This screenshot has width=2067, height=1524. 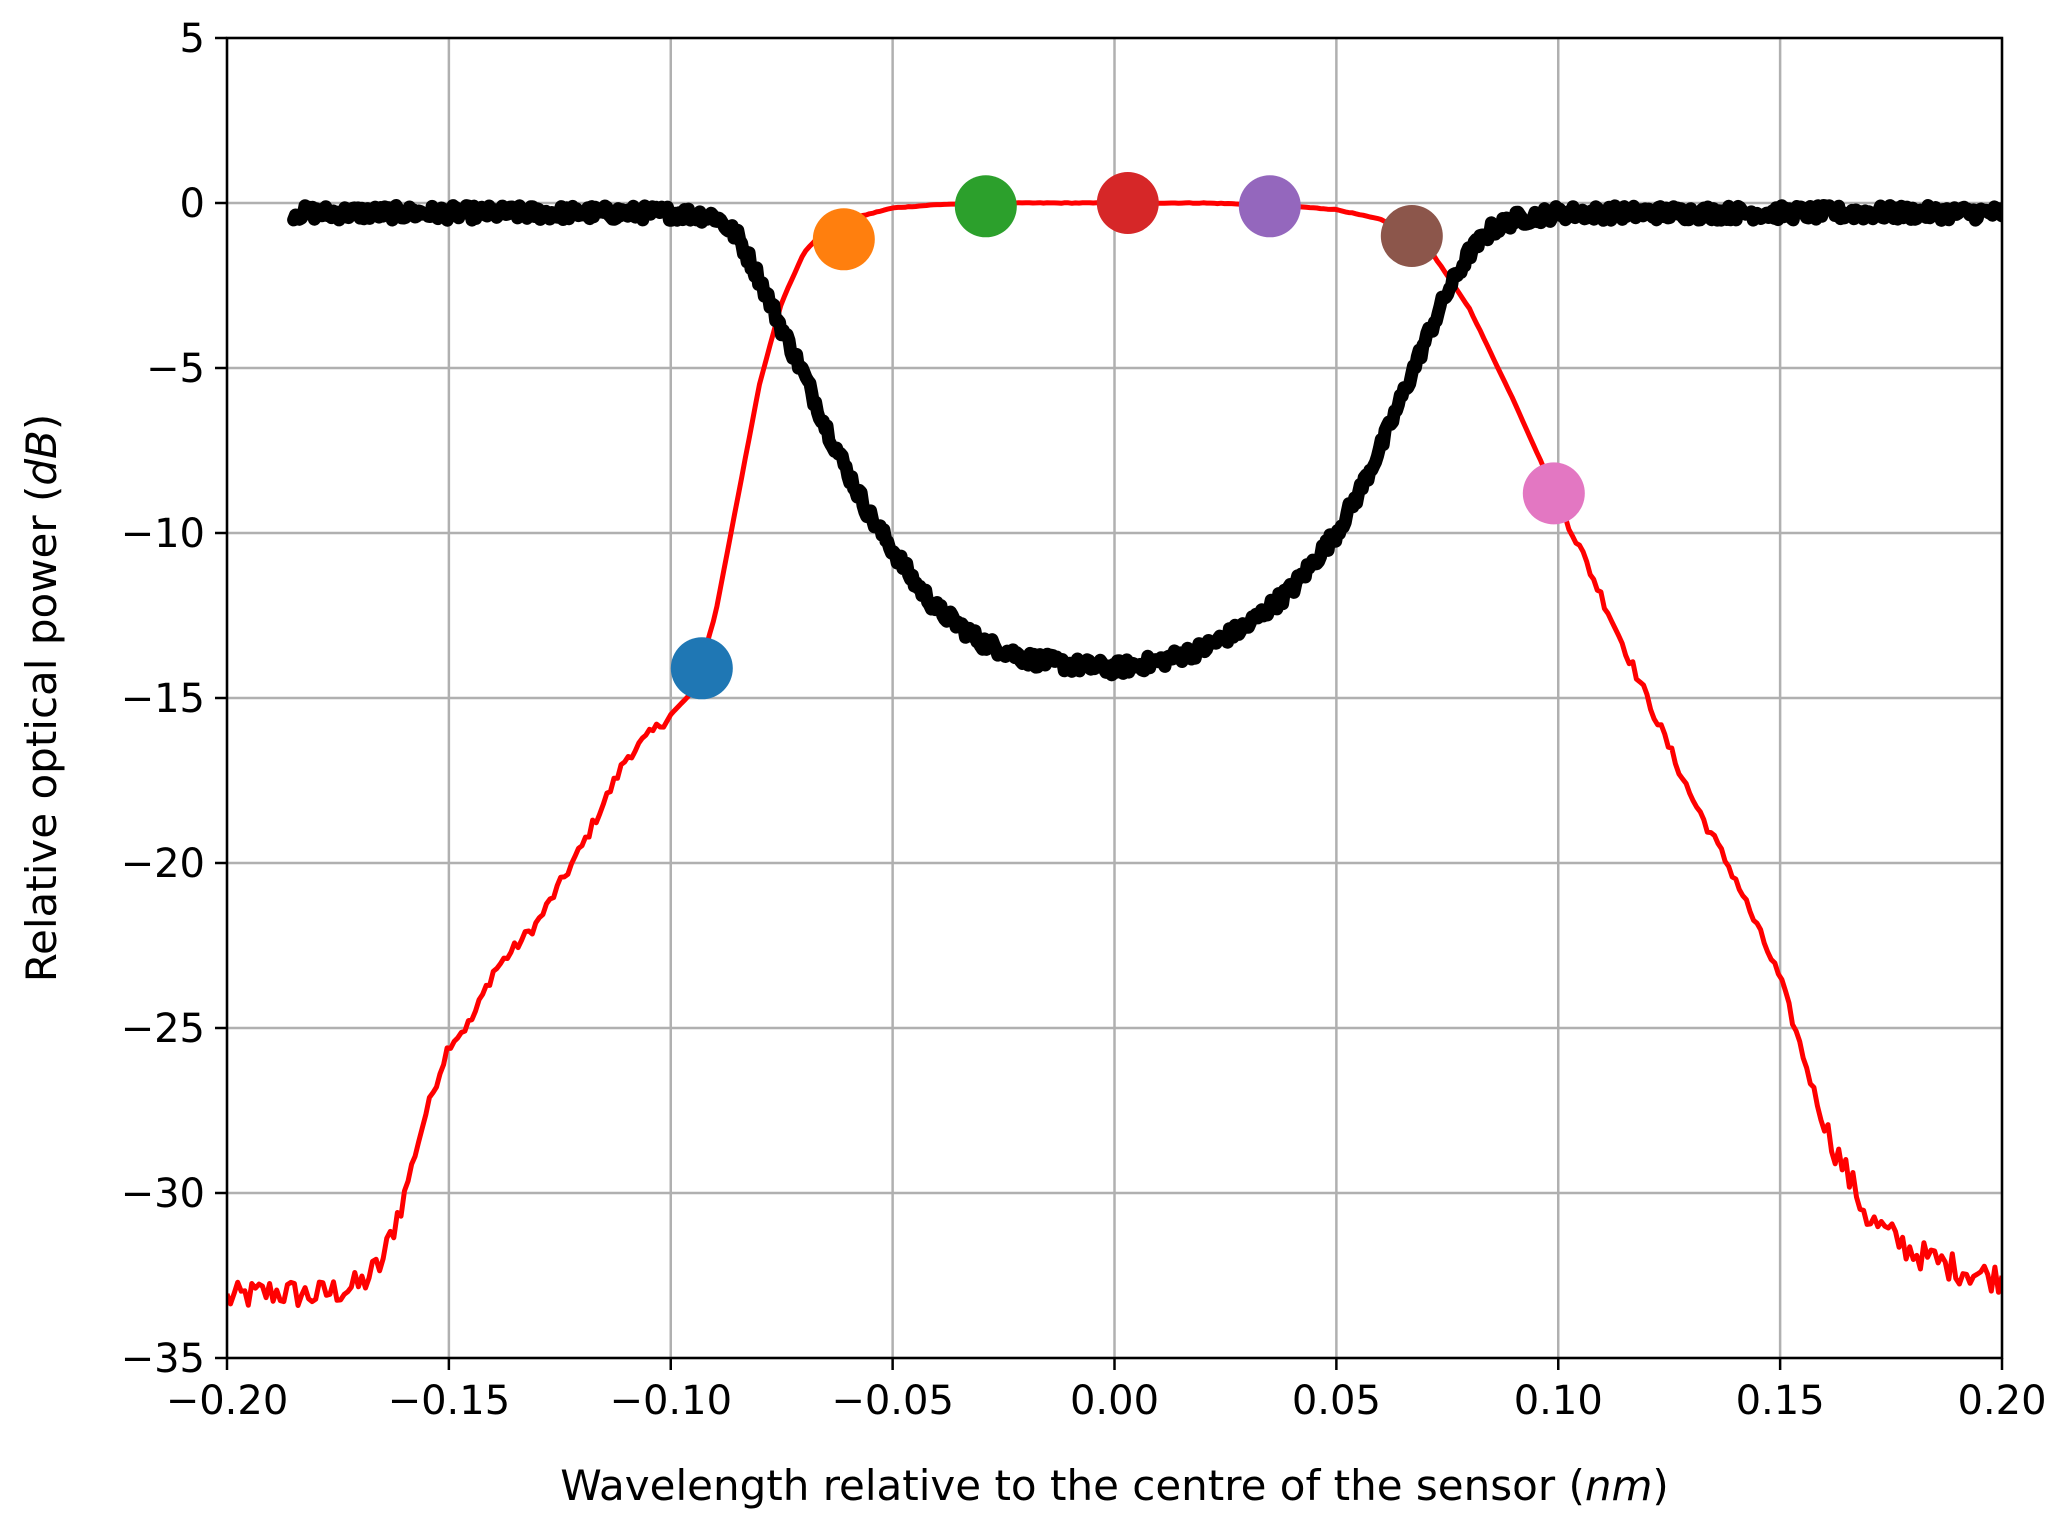 I want to click on y-tick-label: −15, so click(x=163, y=699).